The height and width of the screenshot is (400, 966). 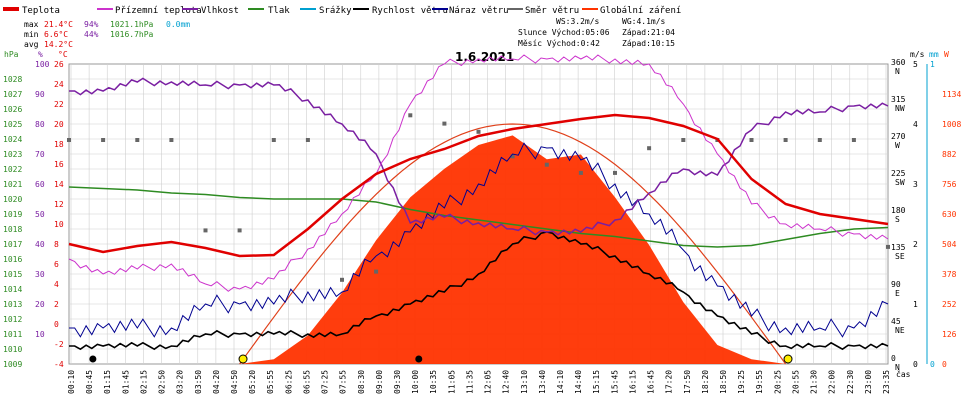 What do you see at coordinates (335, 11) in the screenshot?
I see `legend-label-srazky: Srážky` at bounding box center [335, 11].